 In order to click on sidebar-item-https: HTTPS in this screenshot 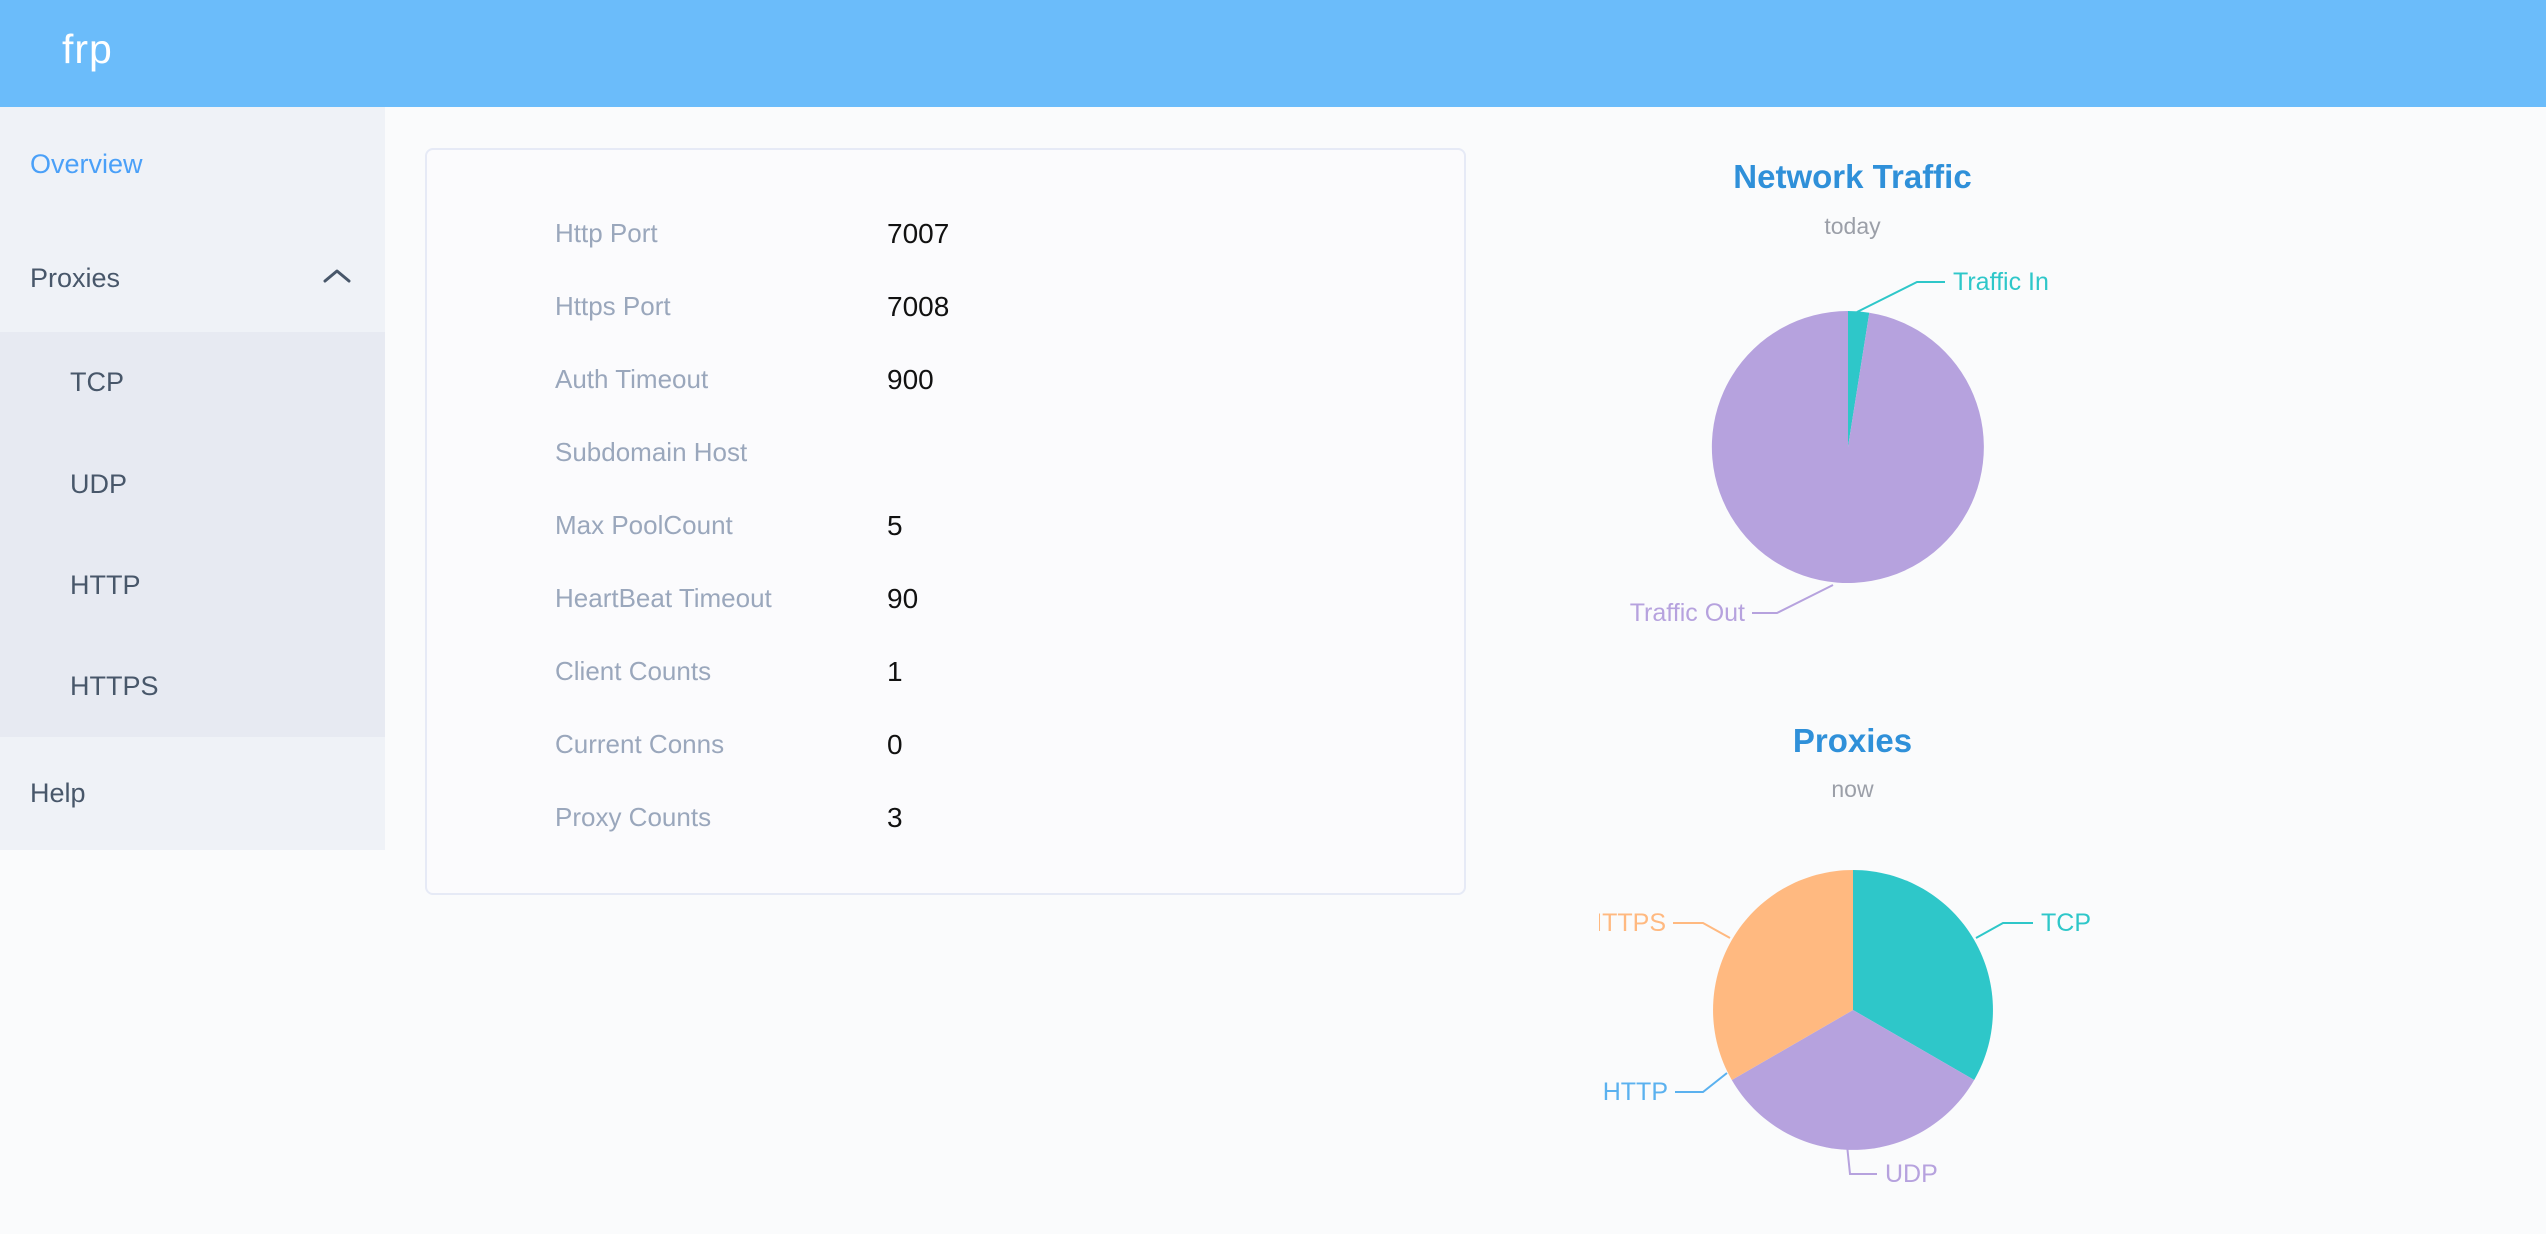, I will do `click(114, 686)`.